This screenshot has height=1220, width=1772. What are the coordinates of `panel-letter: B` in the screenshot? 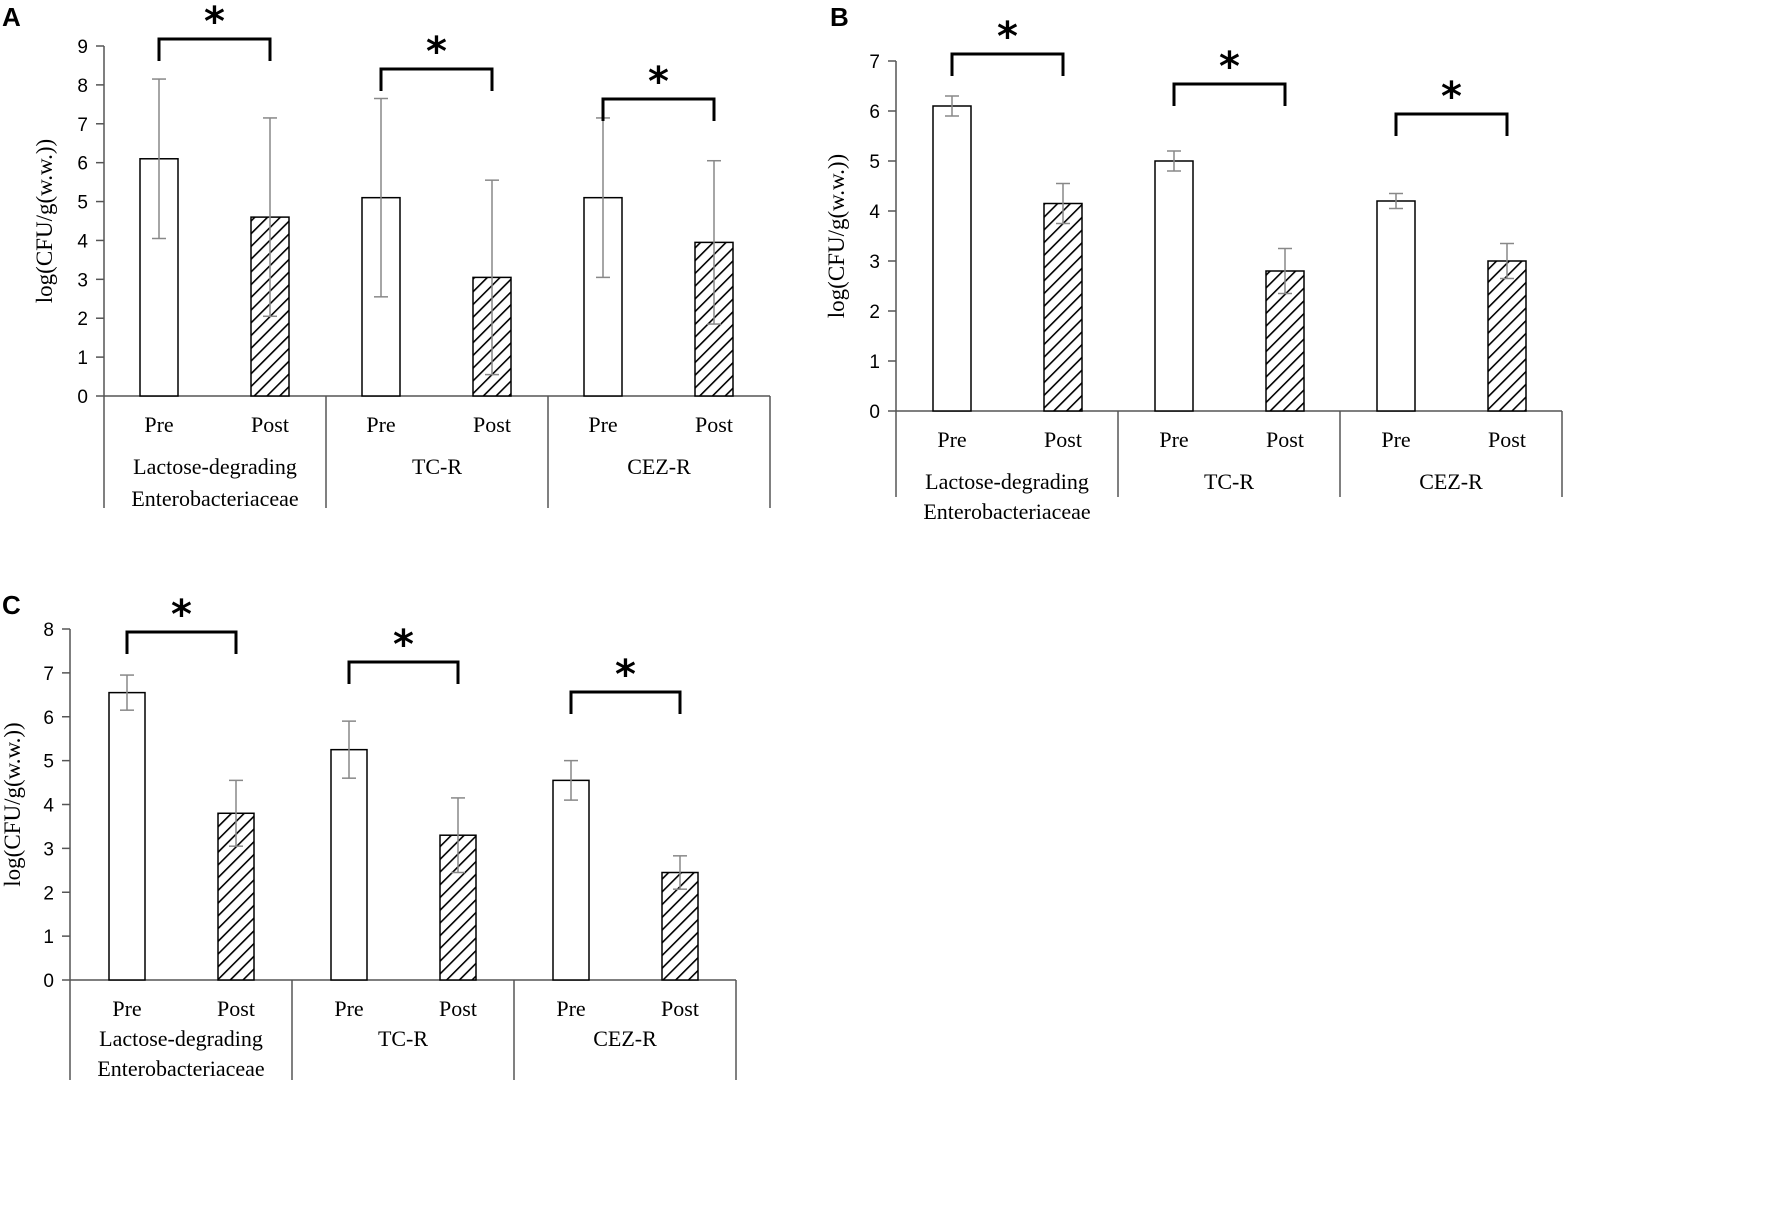 It's located at (839, 17).